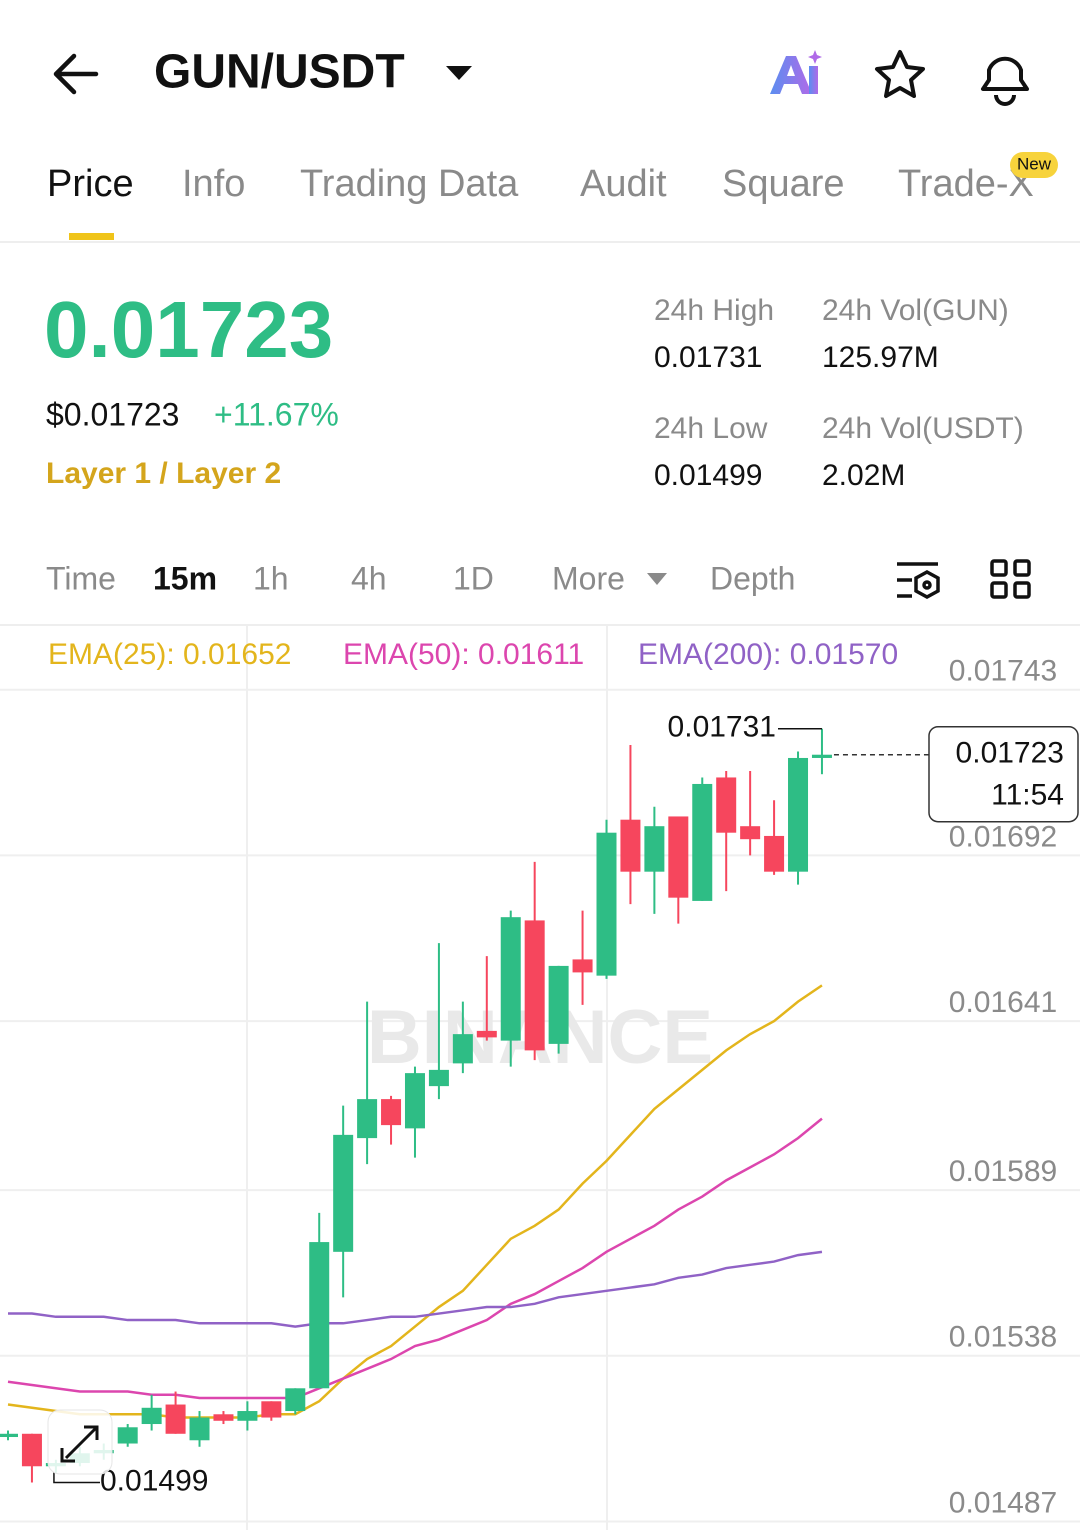  I want to click on usd-price: $0.01723, so click(112, 414).